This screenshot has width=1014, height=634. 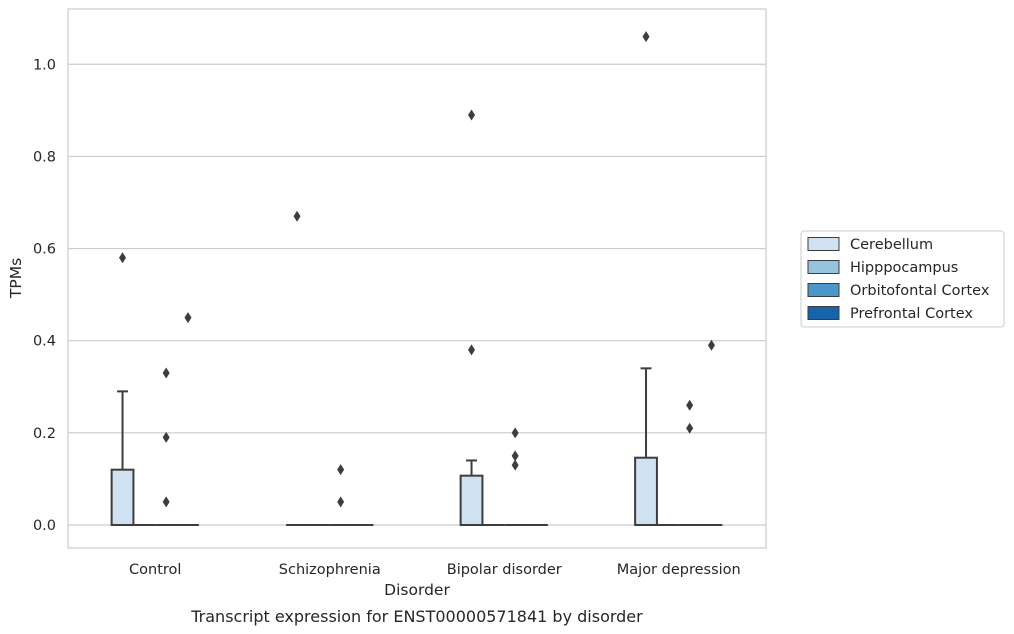 I want to click on legend-frame, so click(x=902, y=279).